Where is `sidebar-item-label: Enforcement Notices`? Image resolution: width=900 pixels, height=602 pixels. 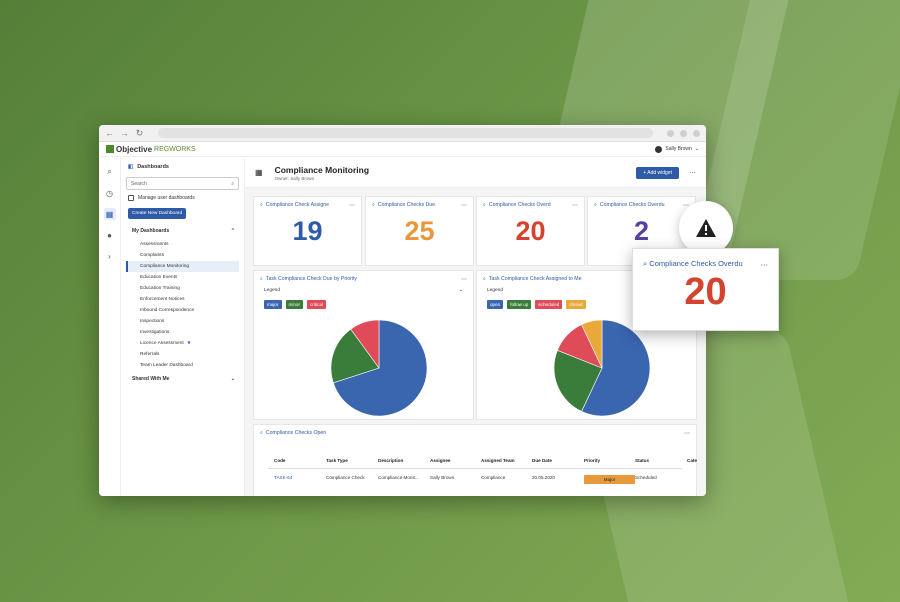 sidebar-item-label: Enforcement Notices is located at coordinates (162, 299).